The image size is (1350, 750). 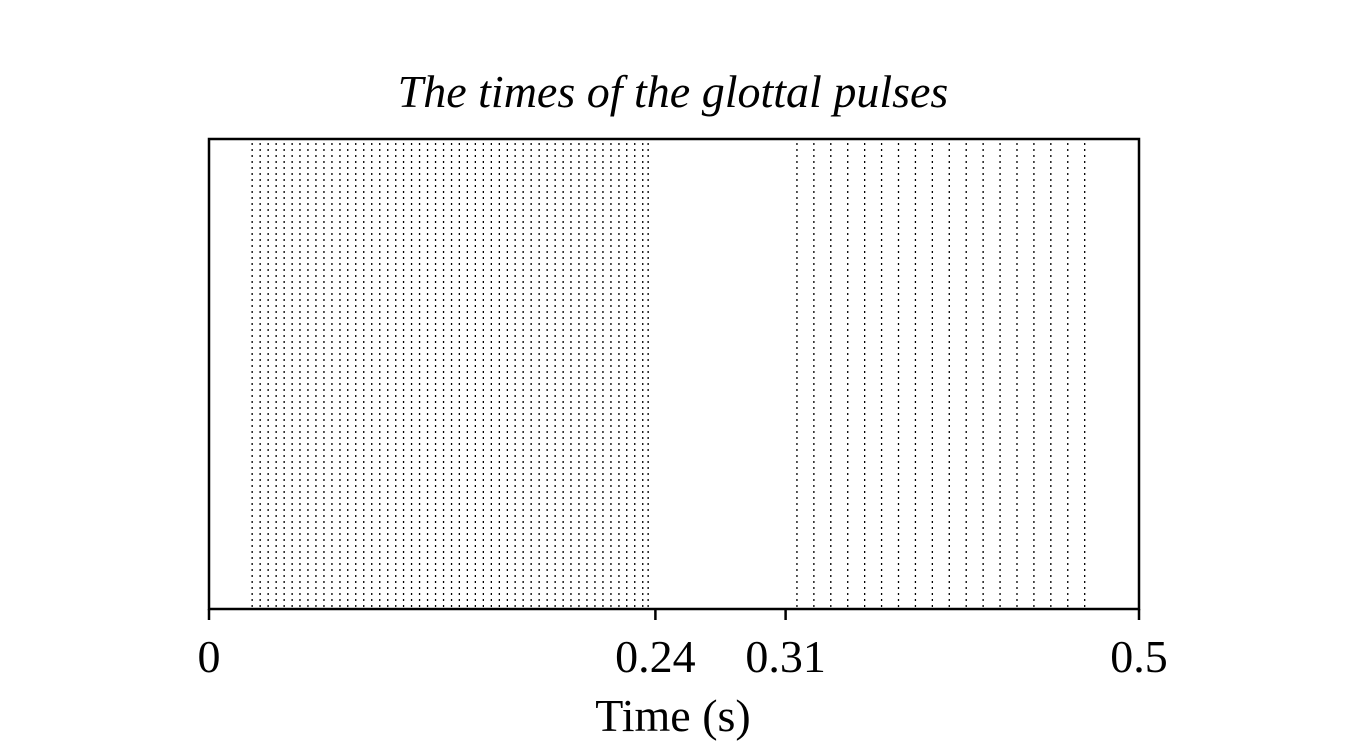 What do you see at coordinates (655, 656) in the screenshot?
I see `x-tick-label-2: 0.24` at bounding box center [655, 656].